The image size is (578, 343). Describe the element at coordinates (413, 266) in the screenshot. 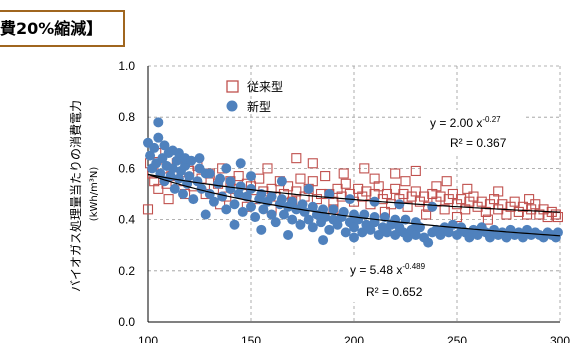

I see `exponent-new-type: -0.489` at that location.